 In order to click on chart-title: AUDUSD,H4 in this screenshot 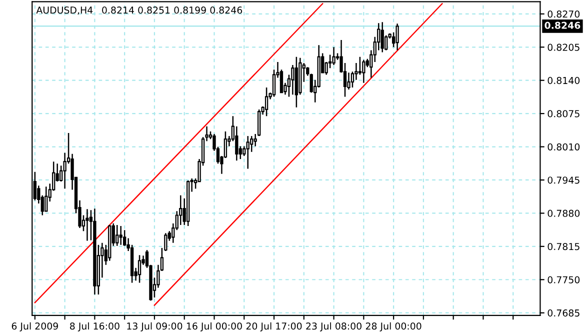, I will do `click(64, 10)`.